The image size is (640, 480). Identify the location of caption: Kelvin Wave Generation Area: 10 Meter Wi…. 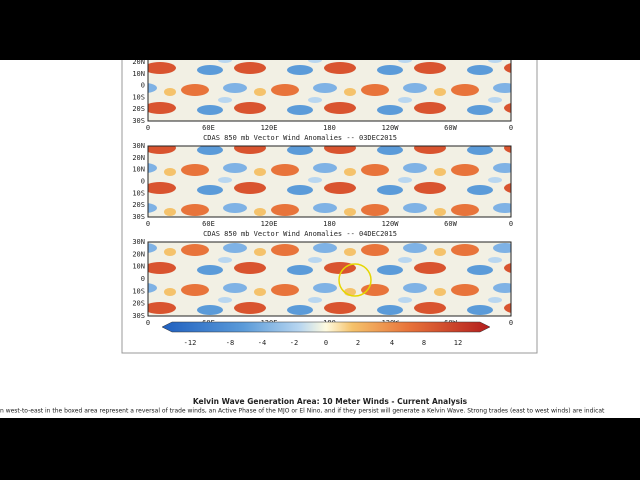
(330, 401).